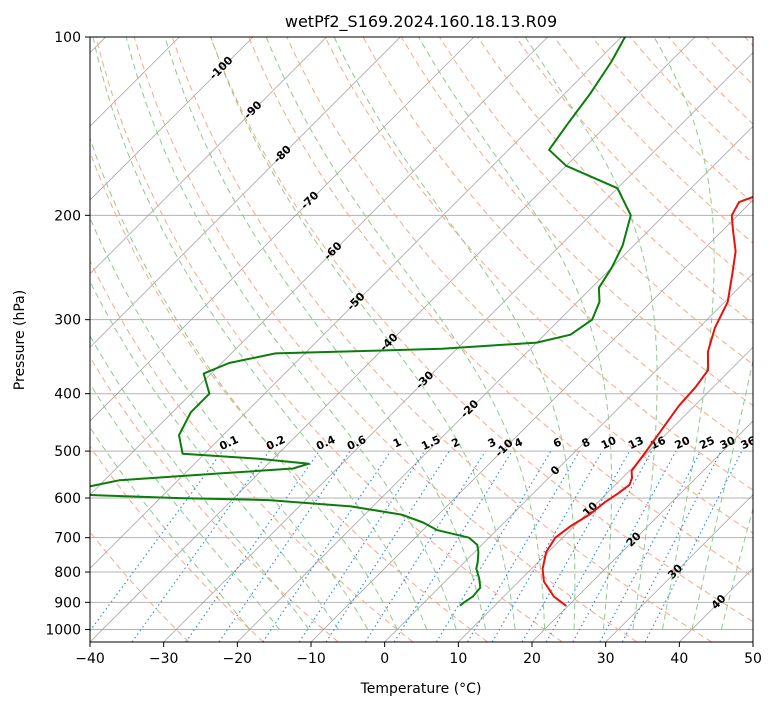 The image size is (775, 708). What do you see at coordinates (557, 442) in the screenshot?
I see `mixing-ratio-label: 6` at bounding box center [557, 442].